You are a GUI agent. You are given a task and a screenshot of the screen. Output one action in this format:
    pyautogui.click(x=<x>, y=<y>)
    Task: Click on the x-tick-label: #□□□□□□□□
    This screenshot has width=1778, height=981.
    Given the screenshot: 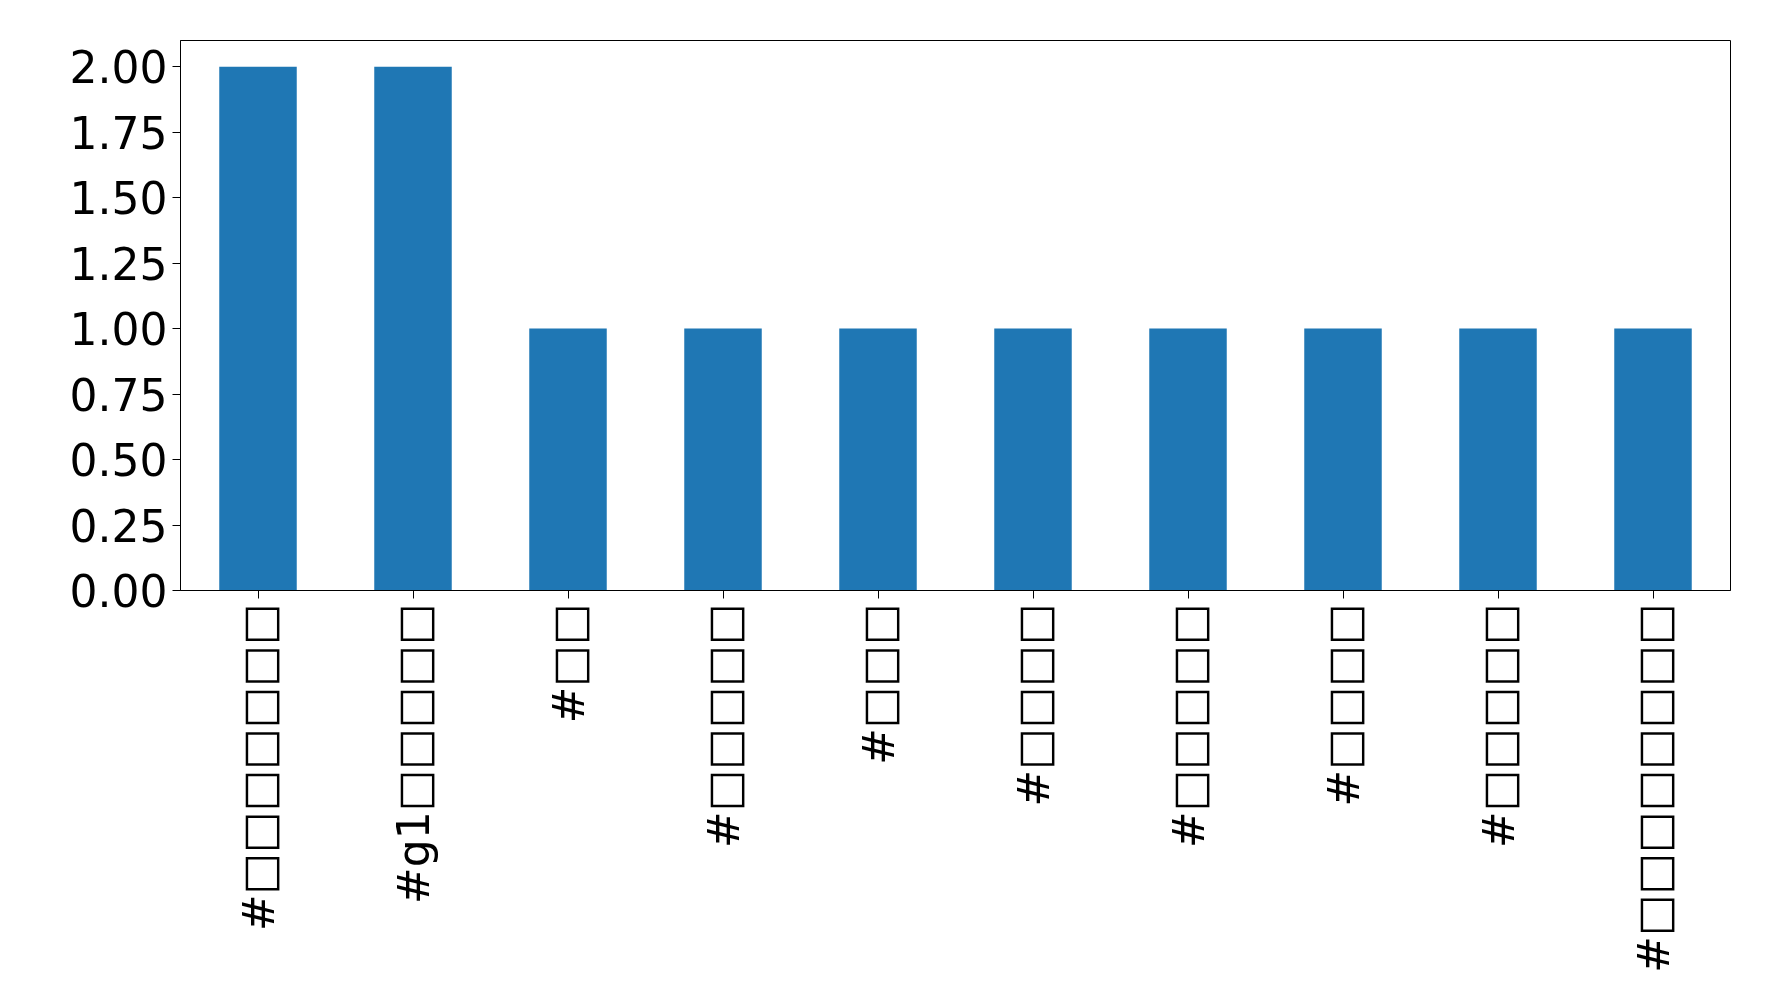 What is the action you would take?
    pyautogui.click(x=1653, y=788)
    